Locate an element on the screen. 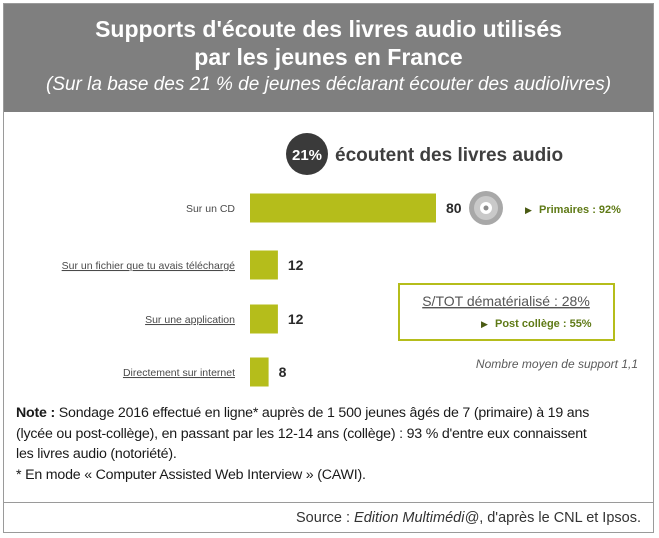 The height and width of the screenshot is (538, 659). data-label: 8 is located at coordinates (283, 372).